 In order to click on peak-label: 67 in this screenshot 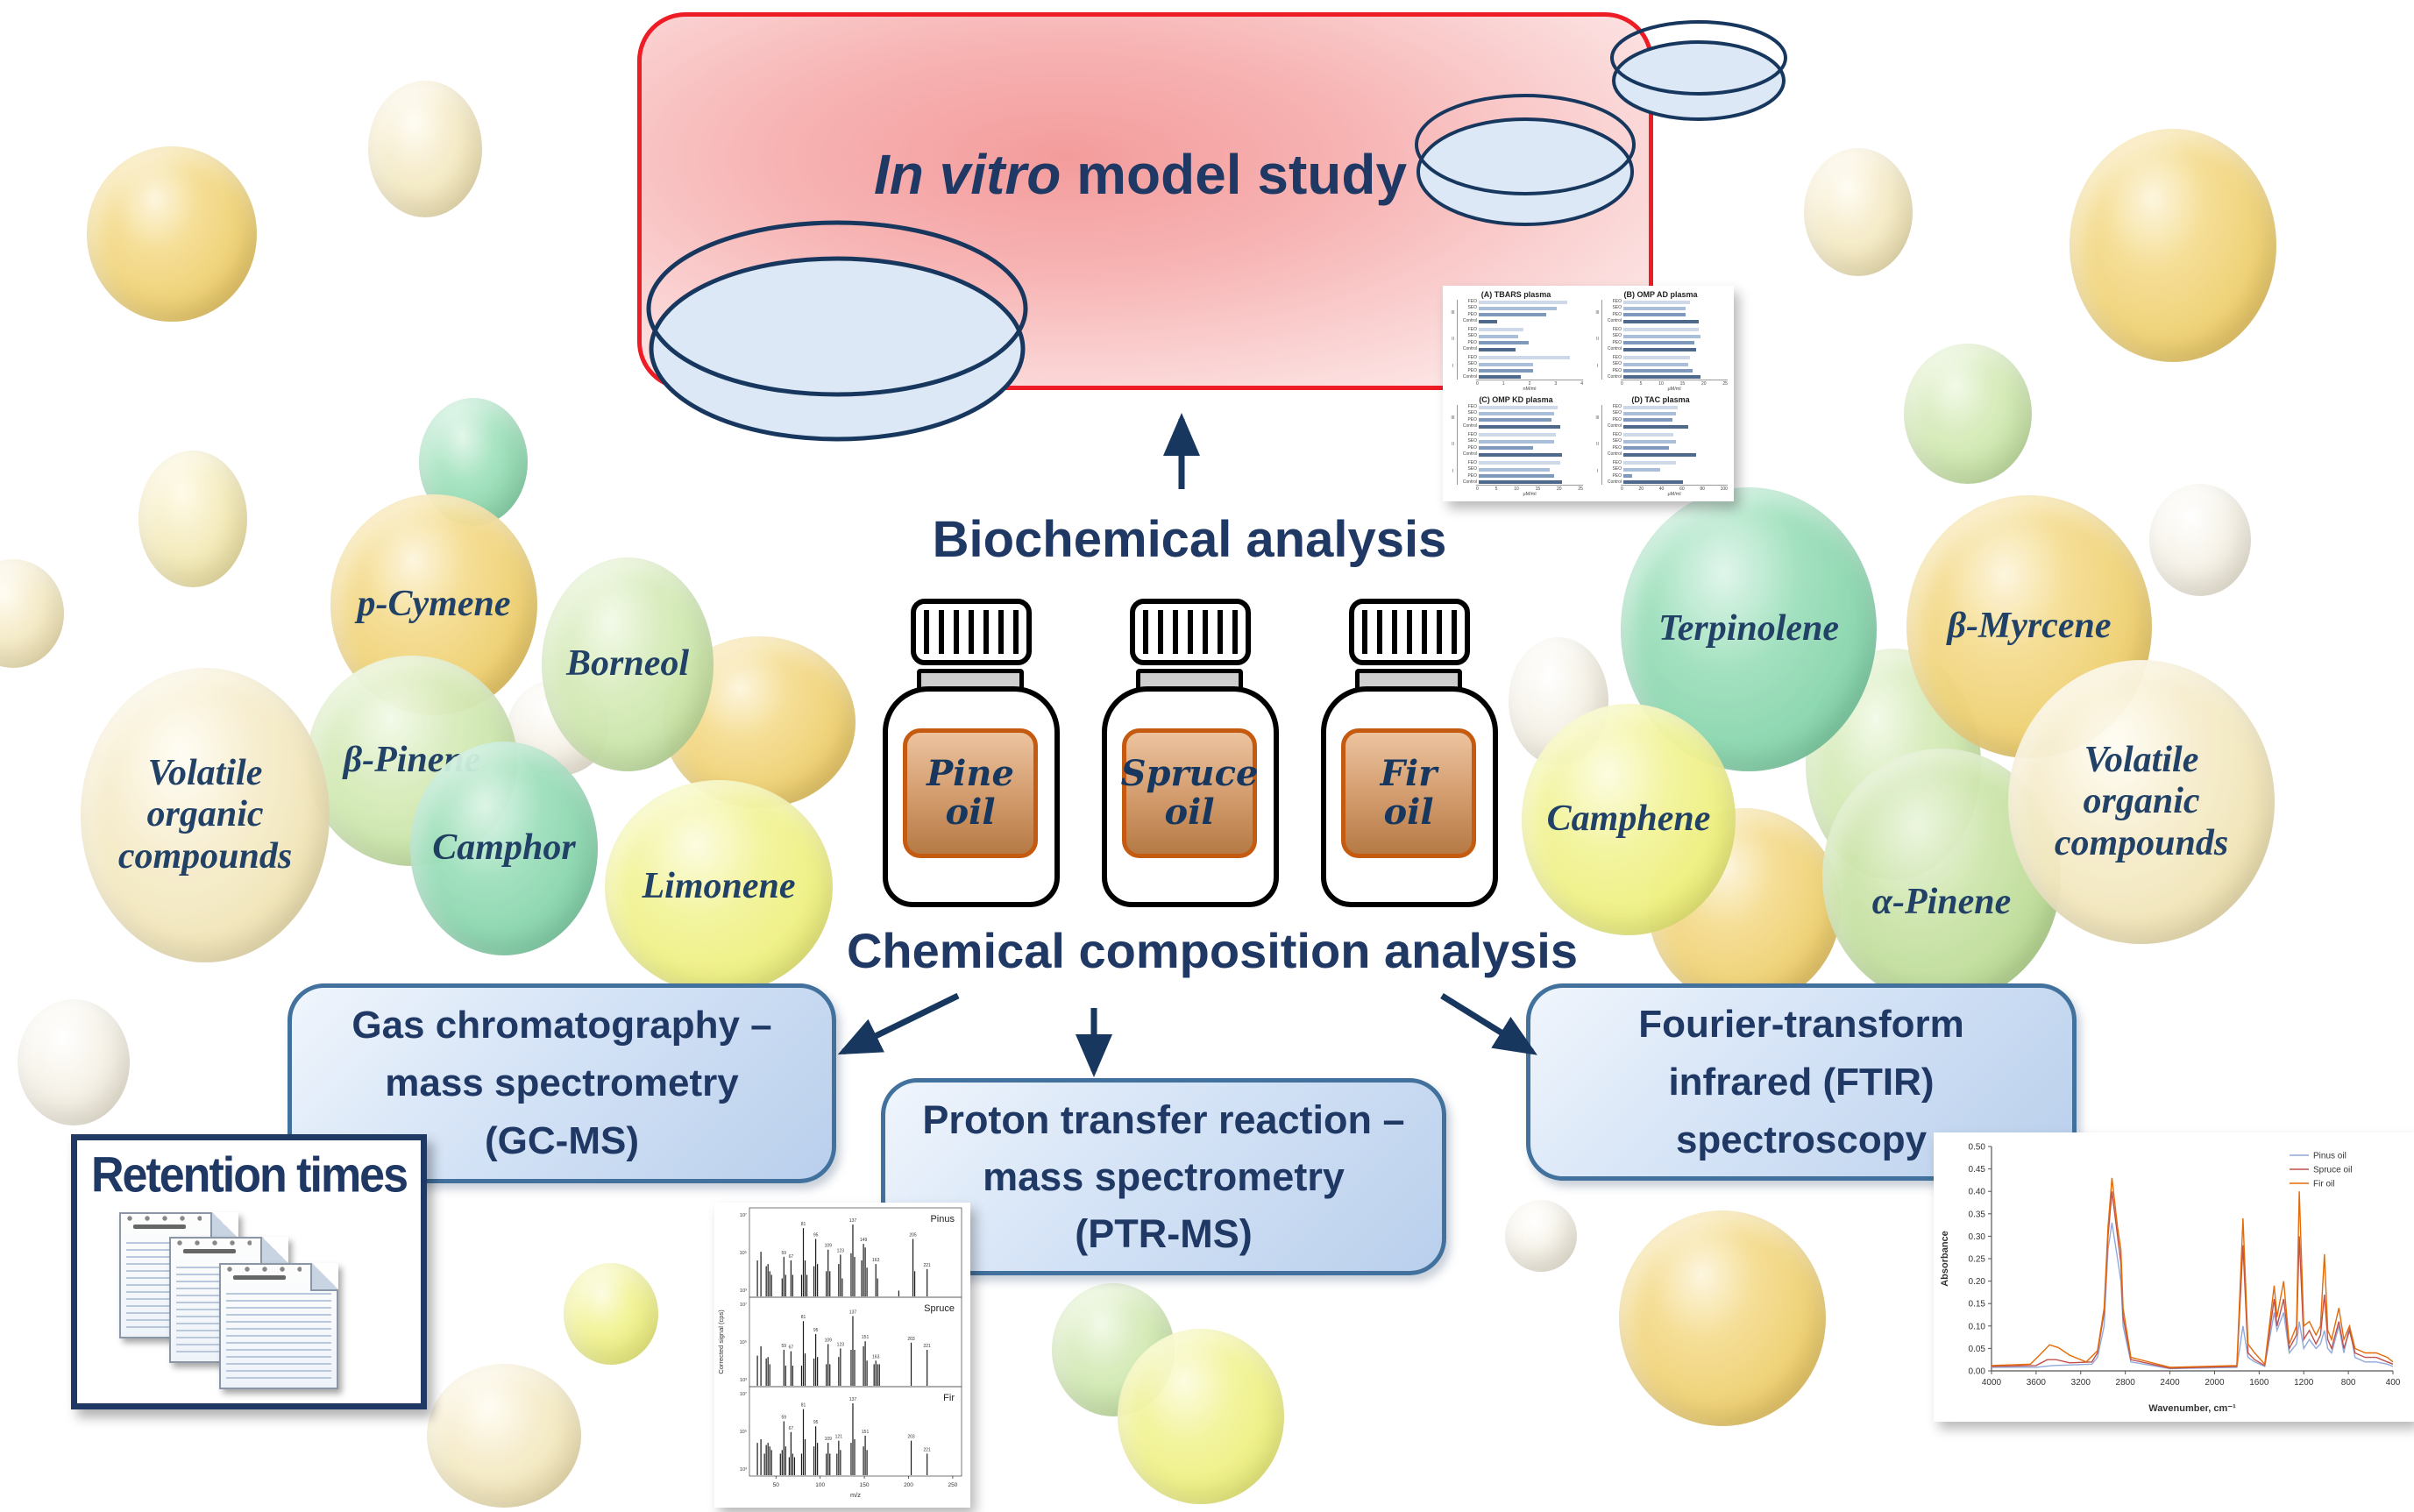, I will do `click(791, 1257)`.